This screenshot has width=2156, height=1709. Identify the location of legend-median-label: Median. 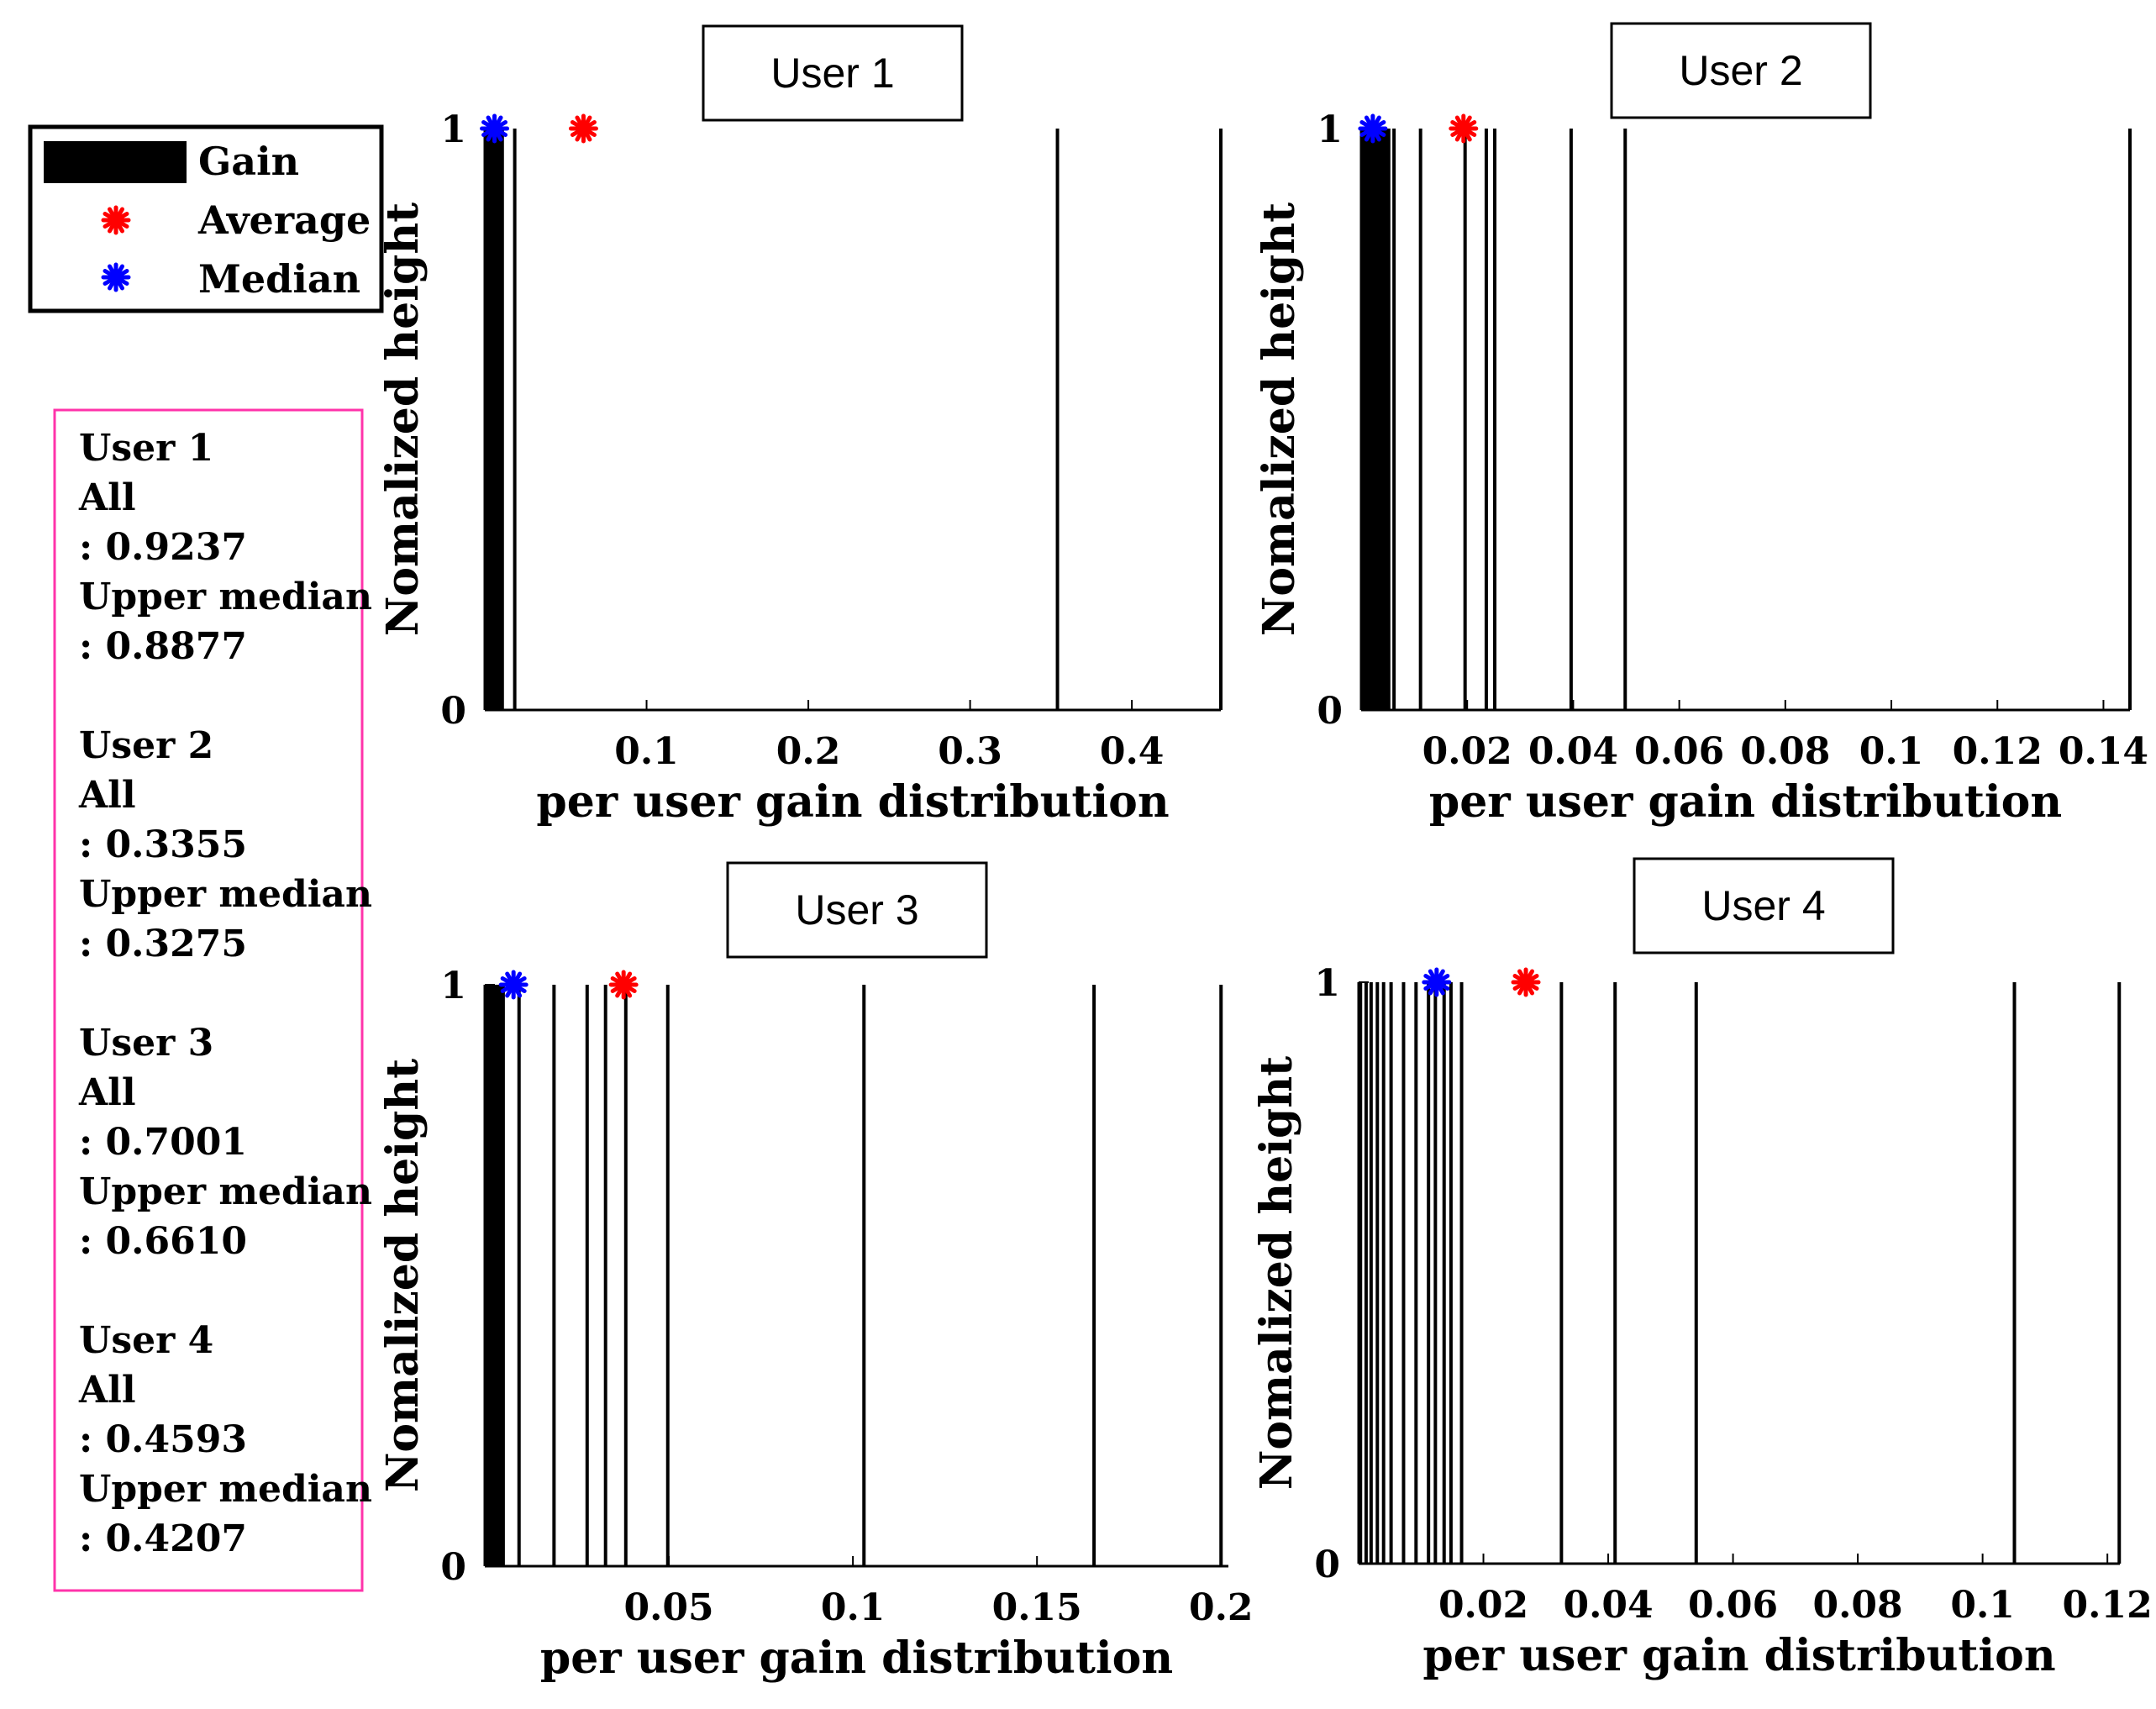
(279, 279).